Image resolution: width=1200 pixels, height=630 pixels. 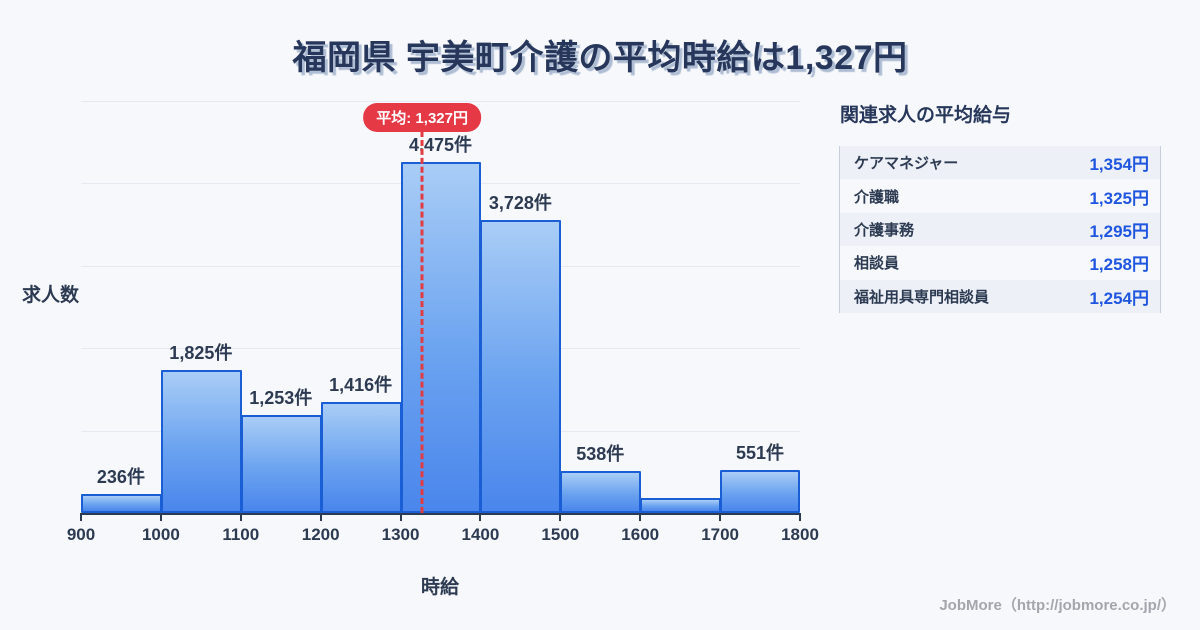 I want to click on x-axis-line, so click(x=440, y=514).